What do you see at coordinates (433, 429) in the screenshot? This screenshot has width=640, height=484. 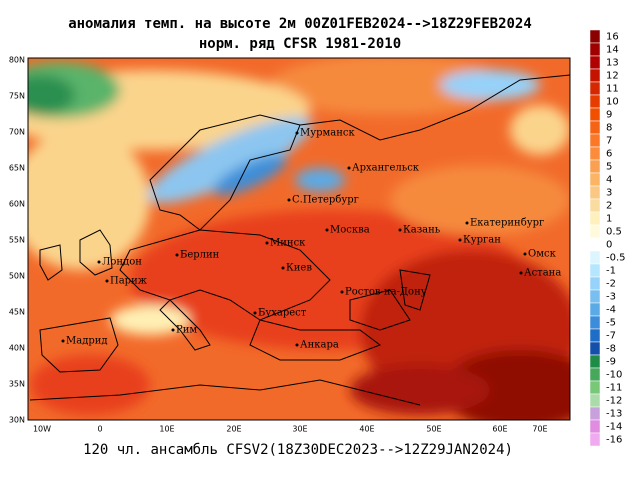 I see `lon-label: 50E` at bounding box center [433, 429].